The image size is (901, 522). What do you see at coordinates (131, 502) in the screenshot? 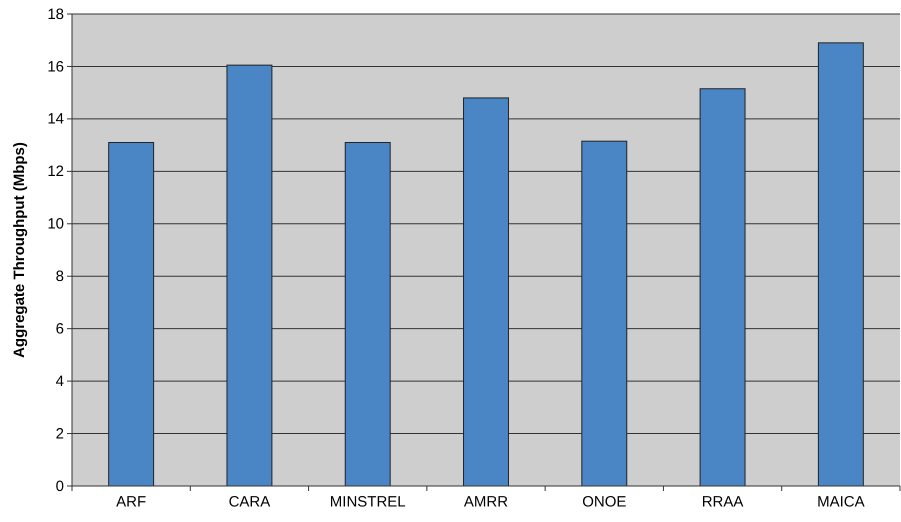
I see `x-tick-label: ARF` at bounding box center [131, 502].